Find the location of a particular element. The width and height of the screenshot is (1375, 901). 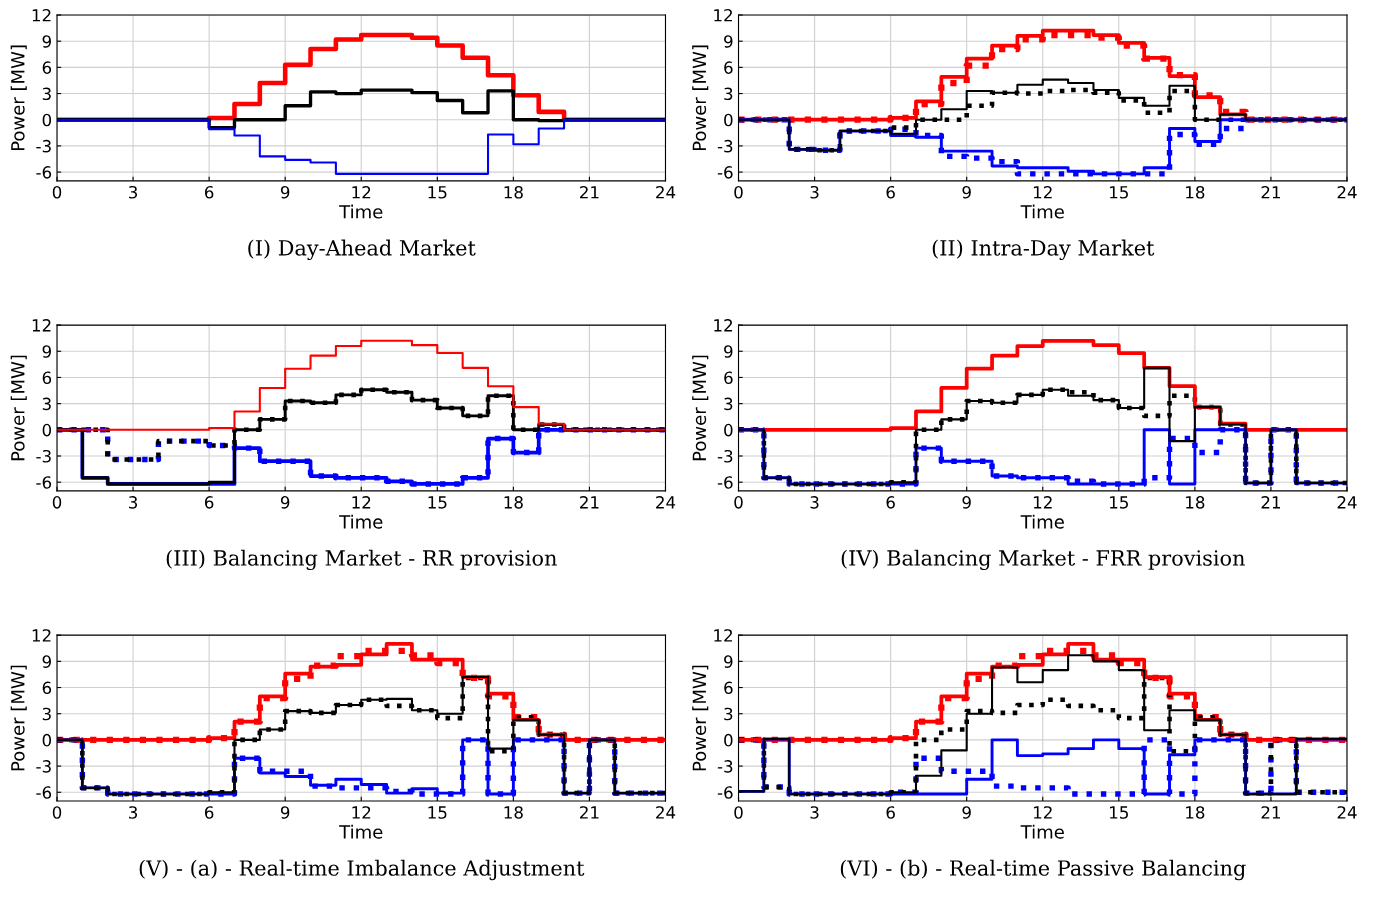

text: (II) Intra-Day Market is located at coordinates (1043, 250).